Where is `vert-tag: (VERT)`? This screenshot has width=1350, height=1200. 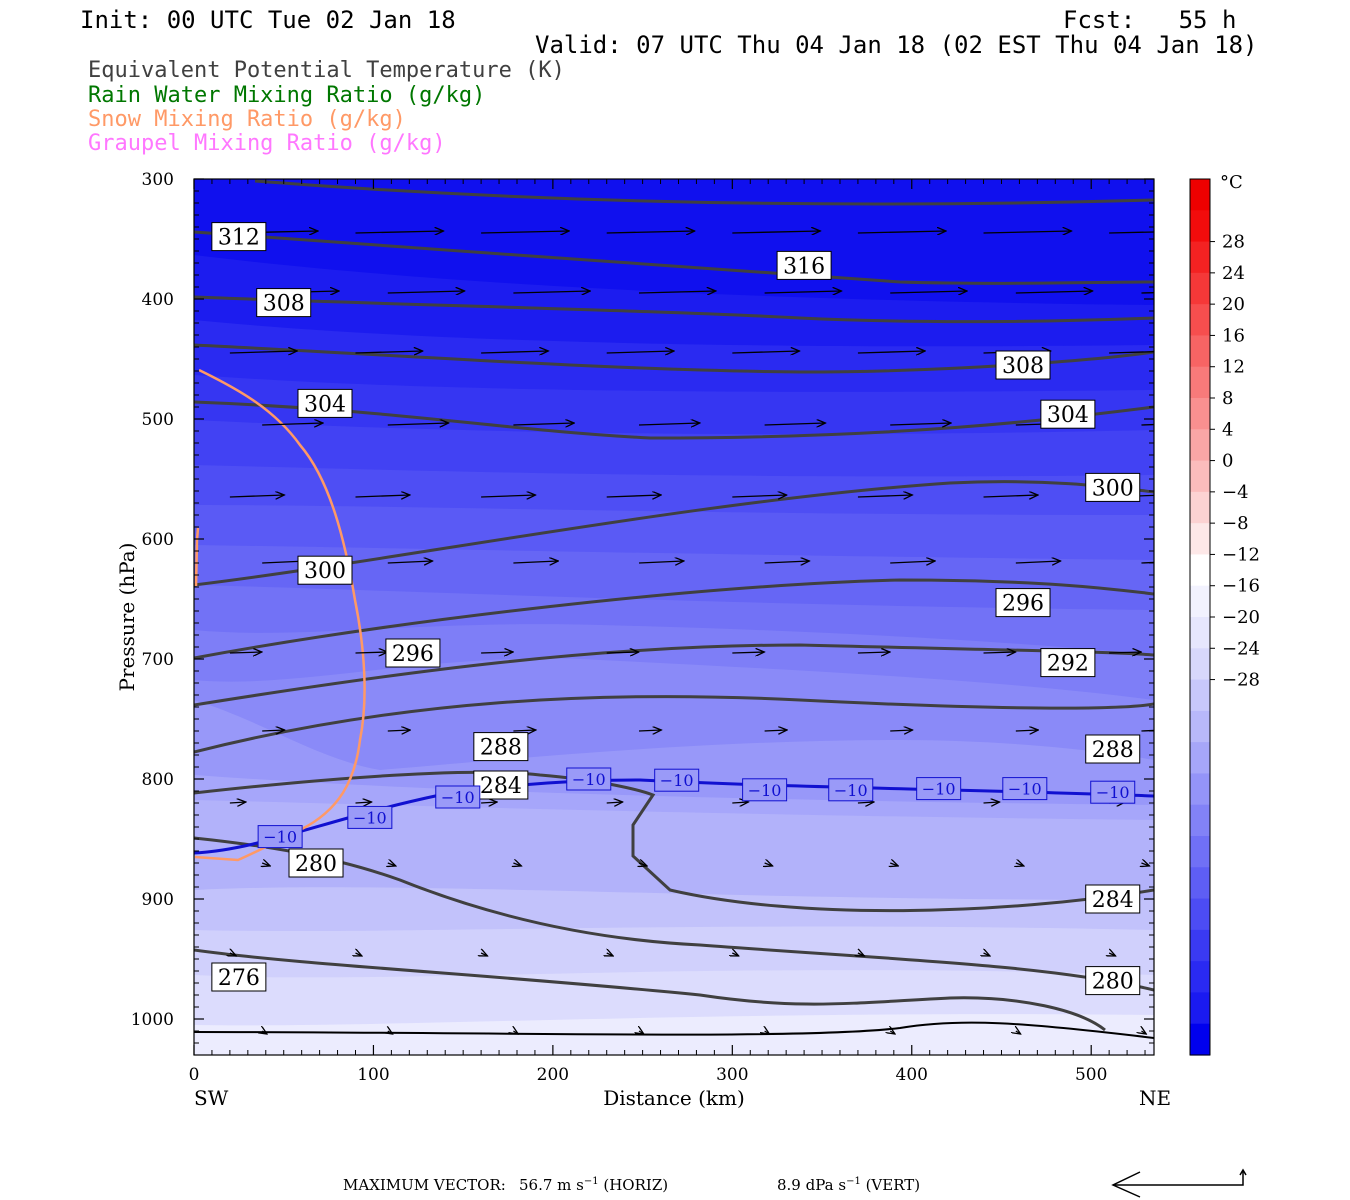
vert-tag: (VERT) is located at coordinates (890, 1185).